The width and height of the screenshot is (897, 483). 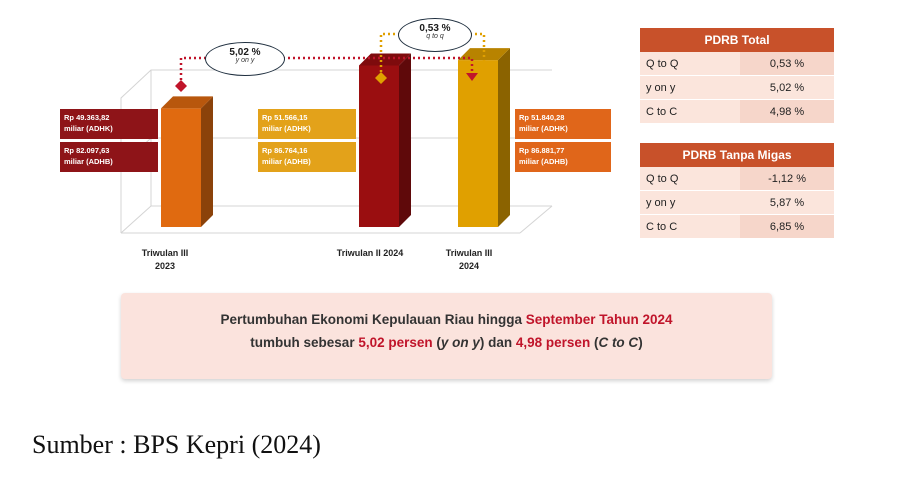 I want to click on qtoq-annotation: 0,53 % q to q, so click(x=435, y=35).